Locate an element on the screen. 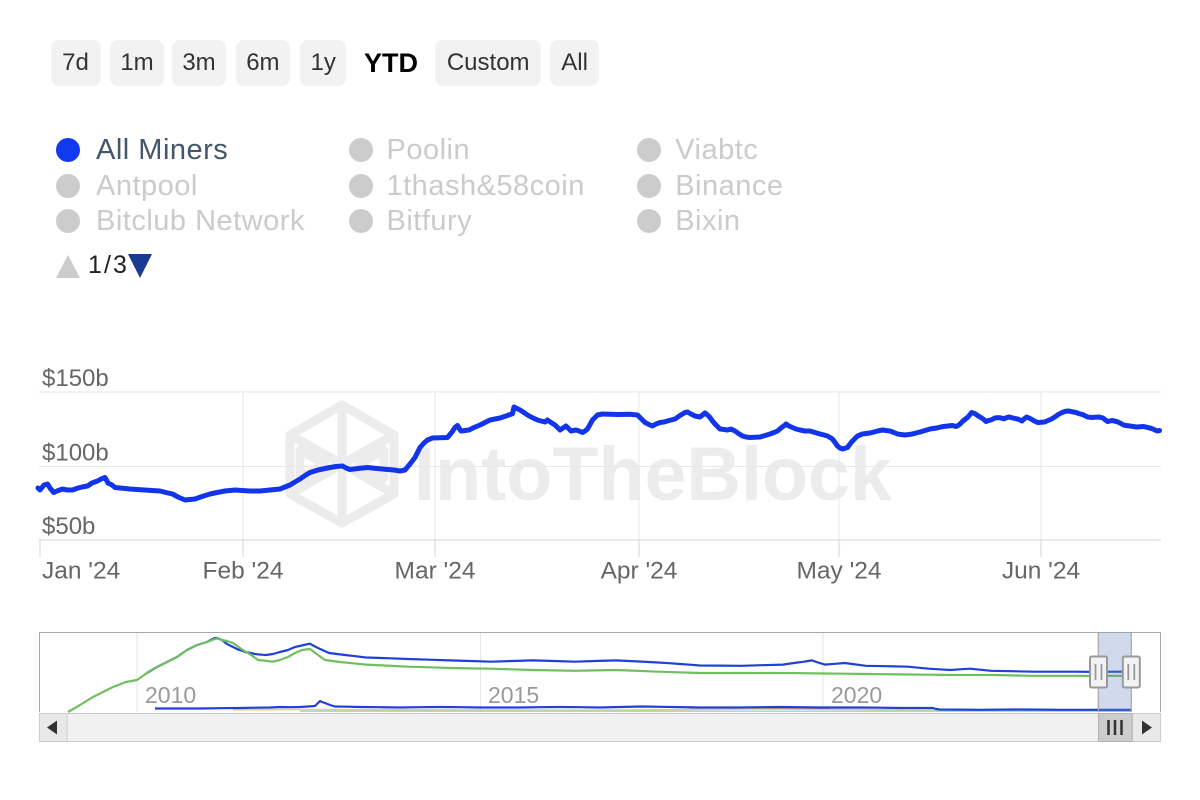 Image resolution: width=1200 pixels, height=800 pixels. svg-text: 2010 is located at coordinates (170, 695).